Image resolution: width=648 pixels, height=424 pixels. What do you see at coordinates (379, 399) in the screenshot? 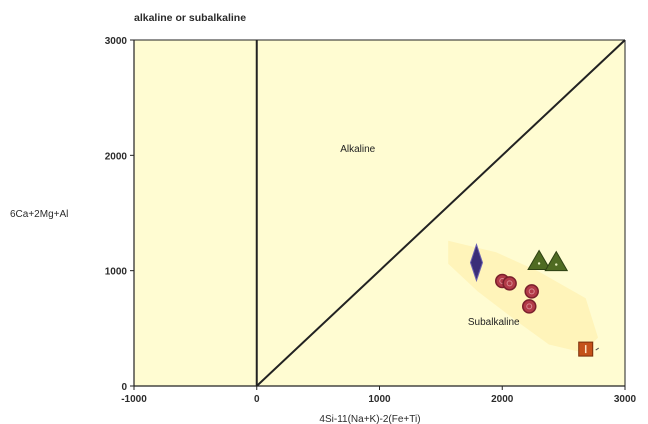
I see `x-tick-label: 1000` at bounding box center [379, 399].